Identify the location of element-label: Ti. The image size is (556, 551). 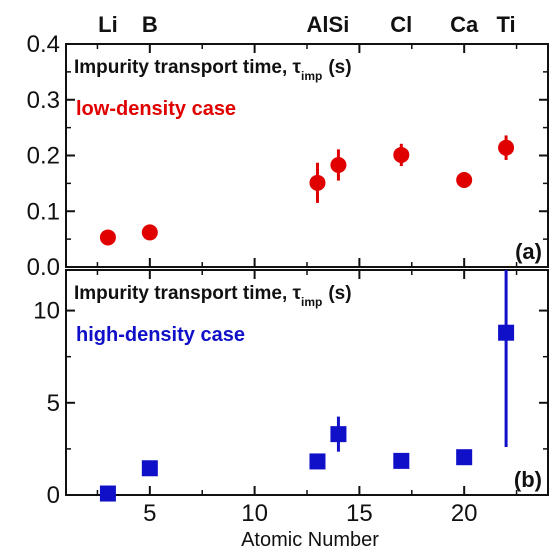
(506, 24).